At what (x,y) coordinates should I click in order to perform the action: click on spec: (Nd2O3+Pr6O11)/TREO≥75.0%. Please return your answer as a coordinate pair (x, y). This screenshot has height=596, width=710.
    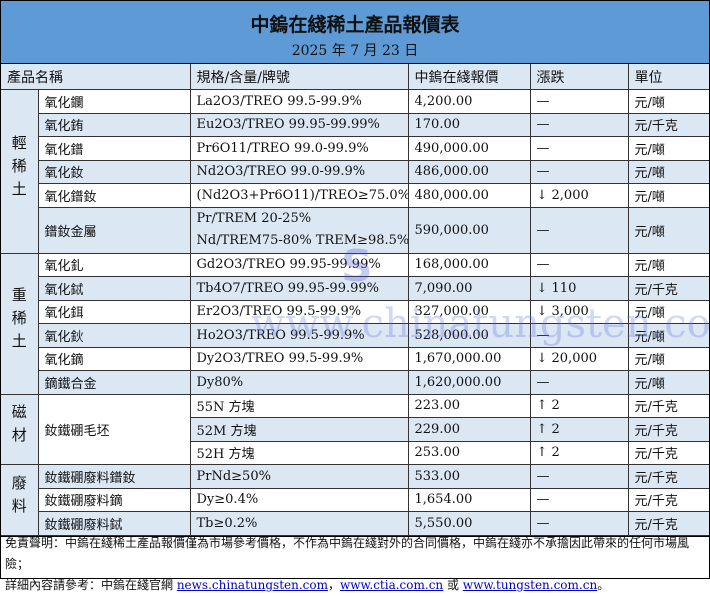
    Looking at the image, I should click on (299, 195).